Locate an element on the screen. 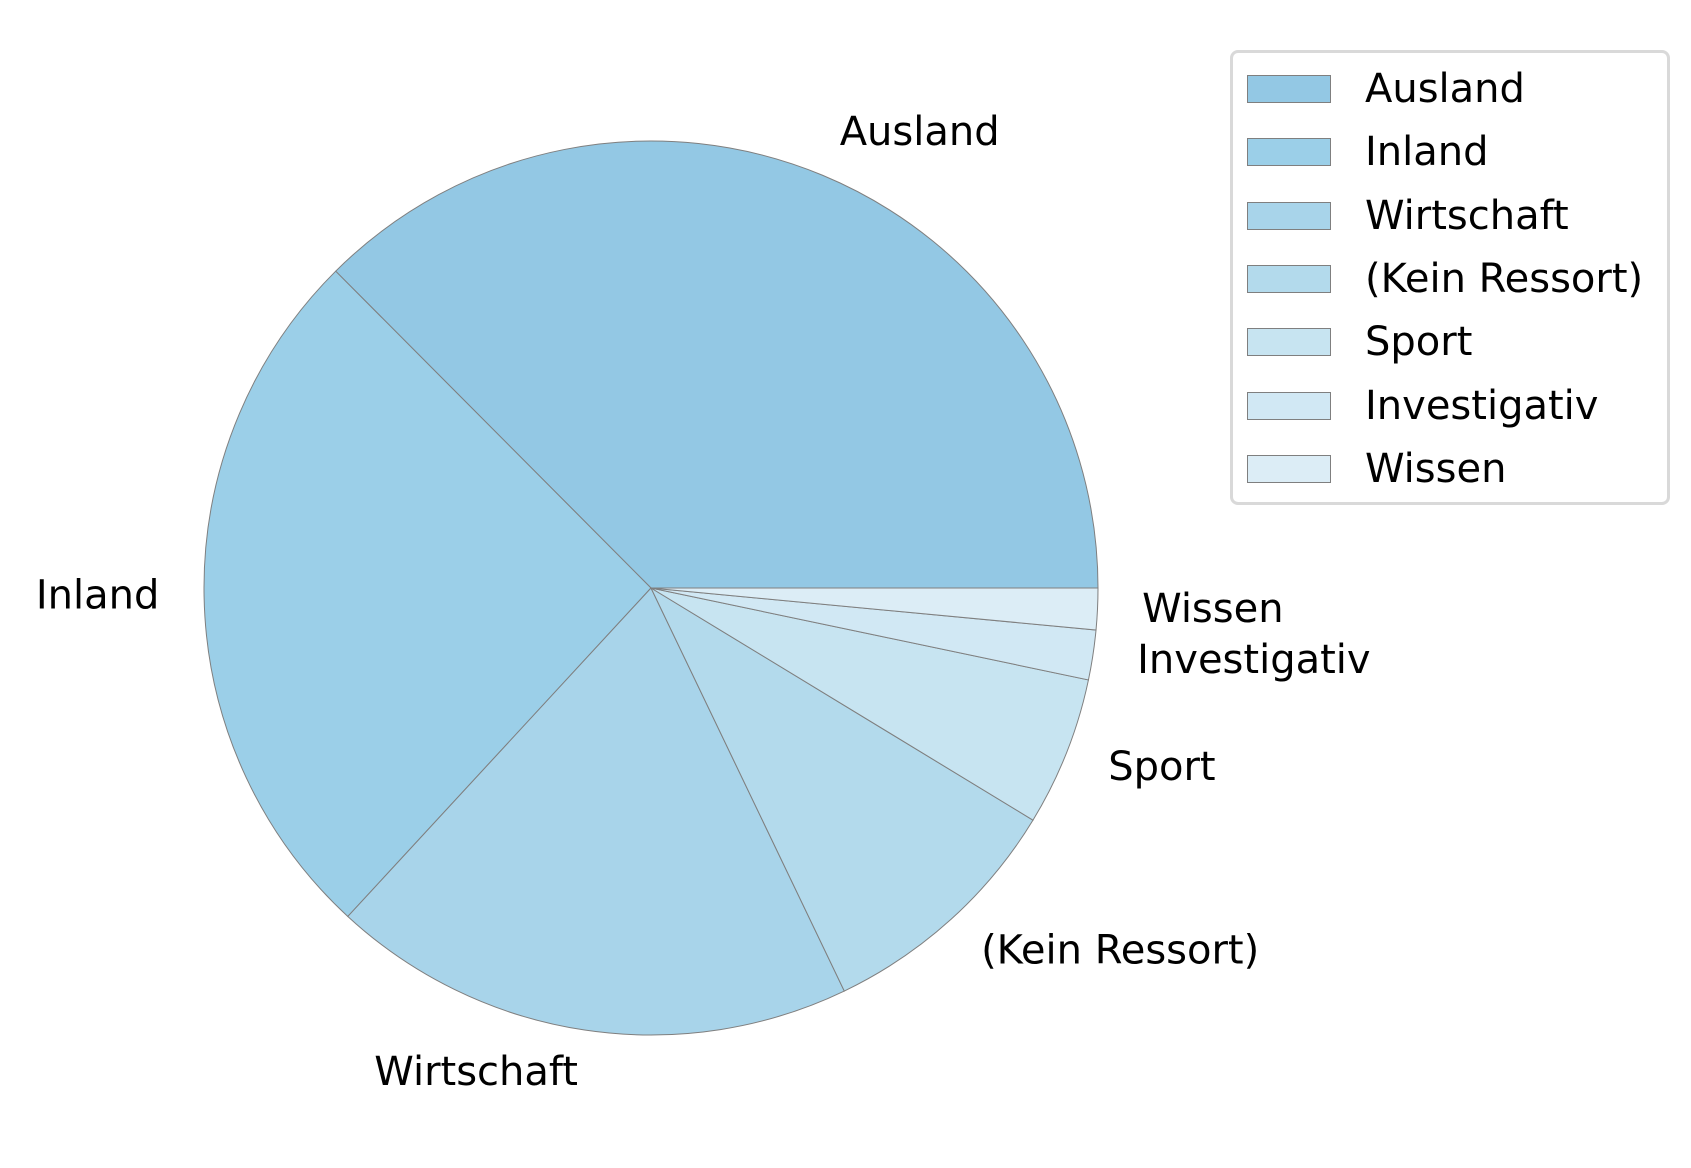  pie-label-sport: Sport is located at coordinates (1161, 767).